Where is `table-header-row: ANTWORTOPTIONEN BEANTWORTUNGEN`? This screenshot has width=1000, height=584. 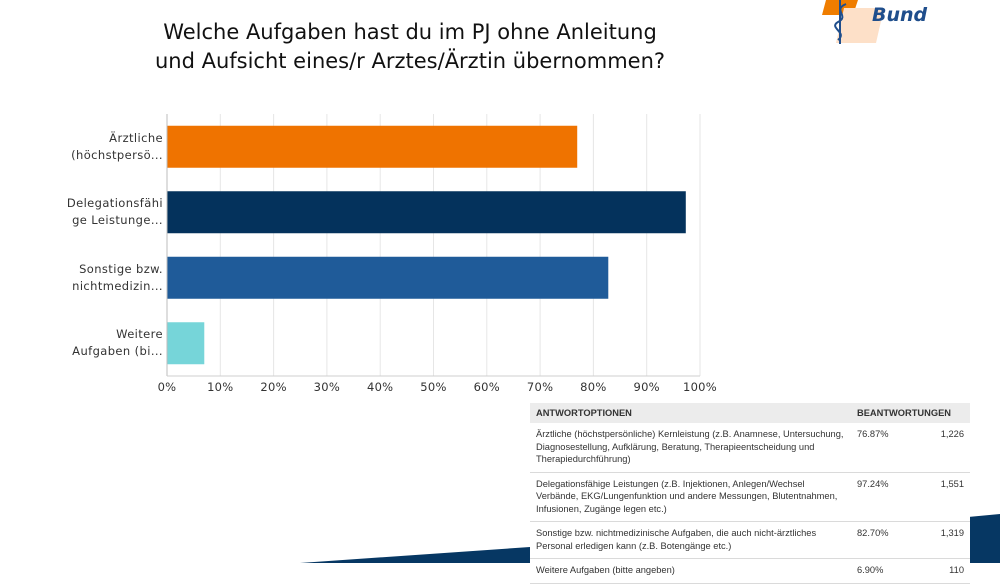
table-header-row: ANTWORTOPTIONEN BEANTWORTUNGEN is located at coordinates (750, 413).